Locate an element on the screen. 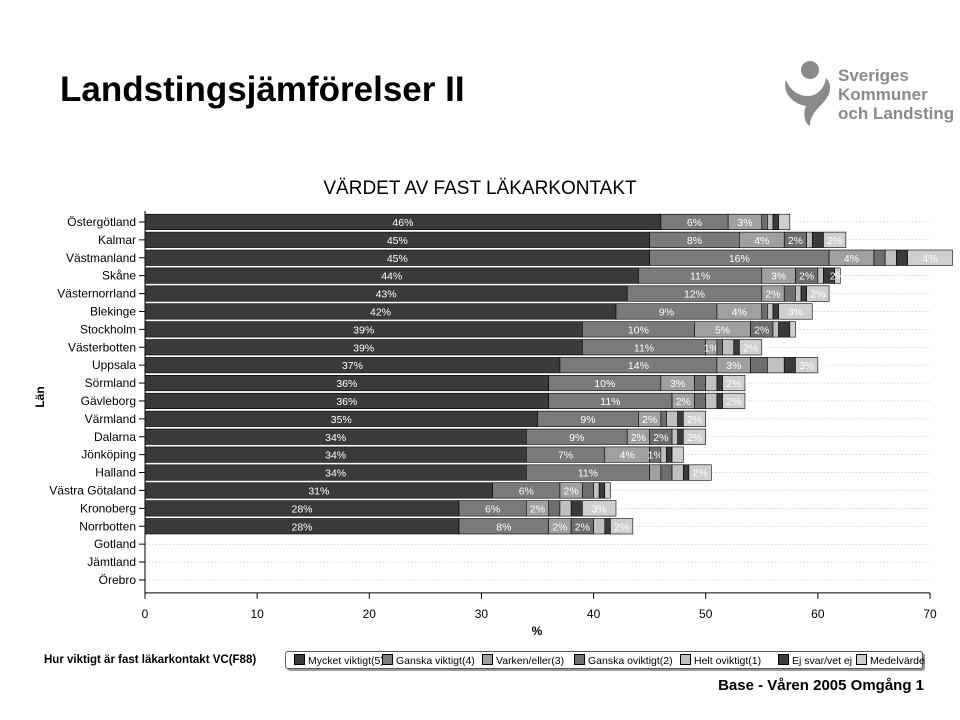  logo-line-1: Sveriges is located at coordinates (873, 75).